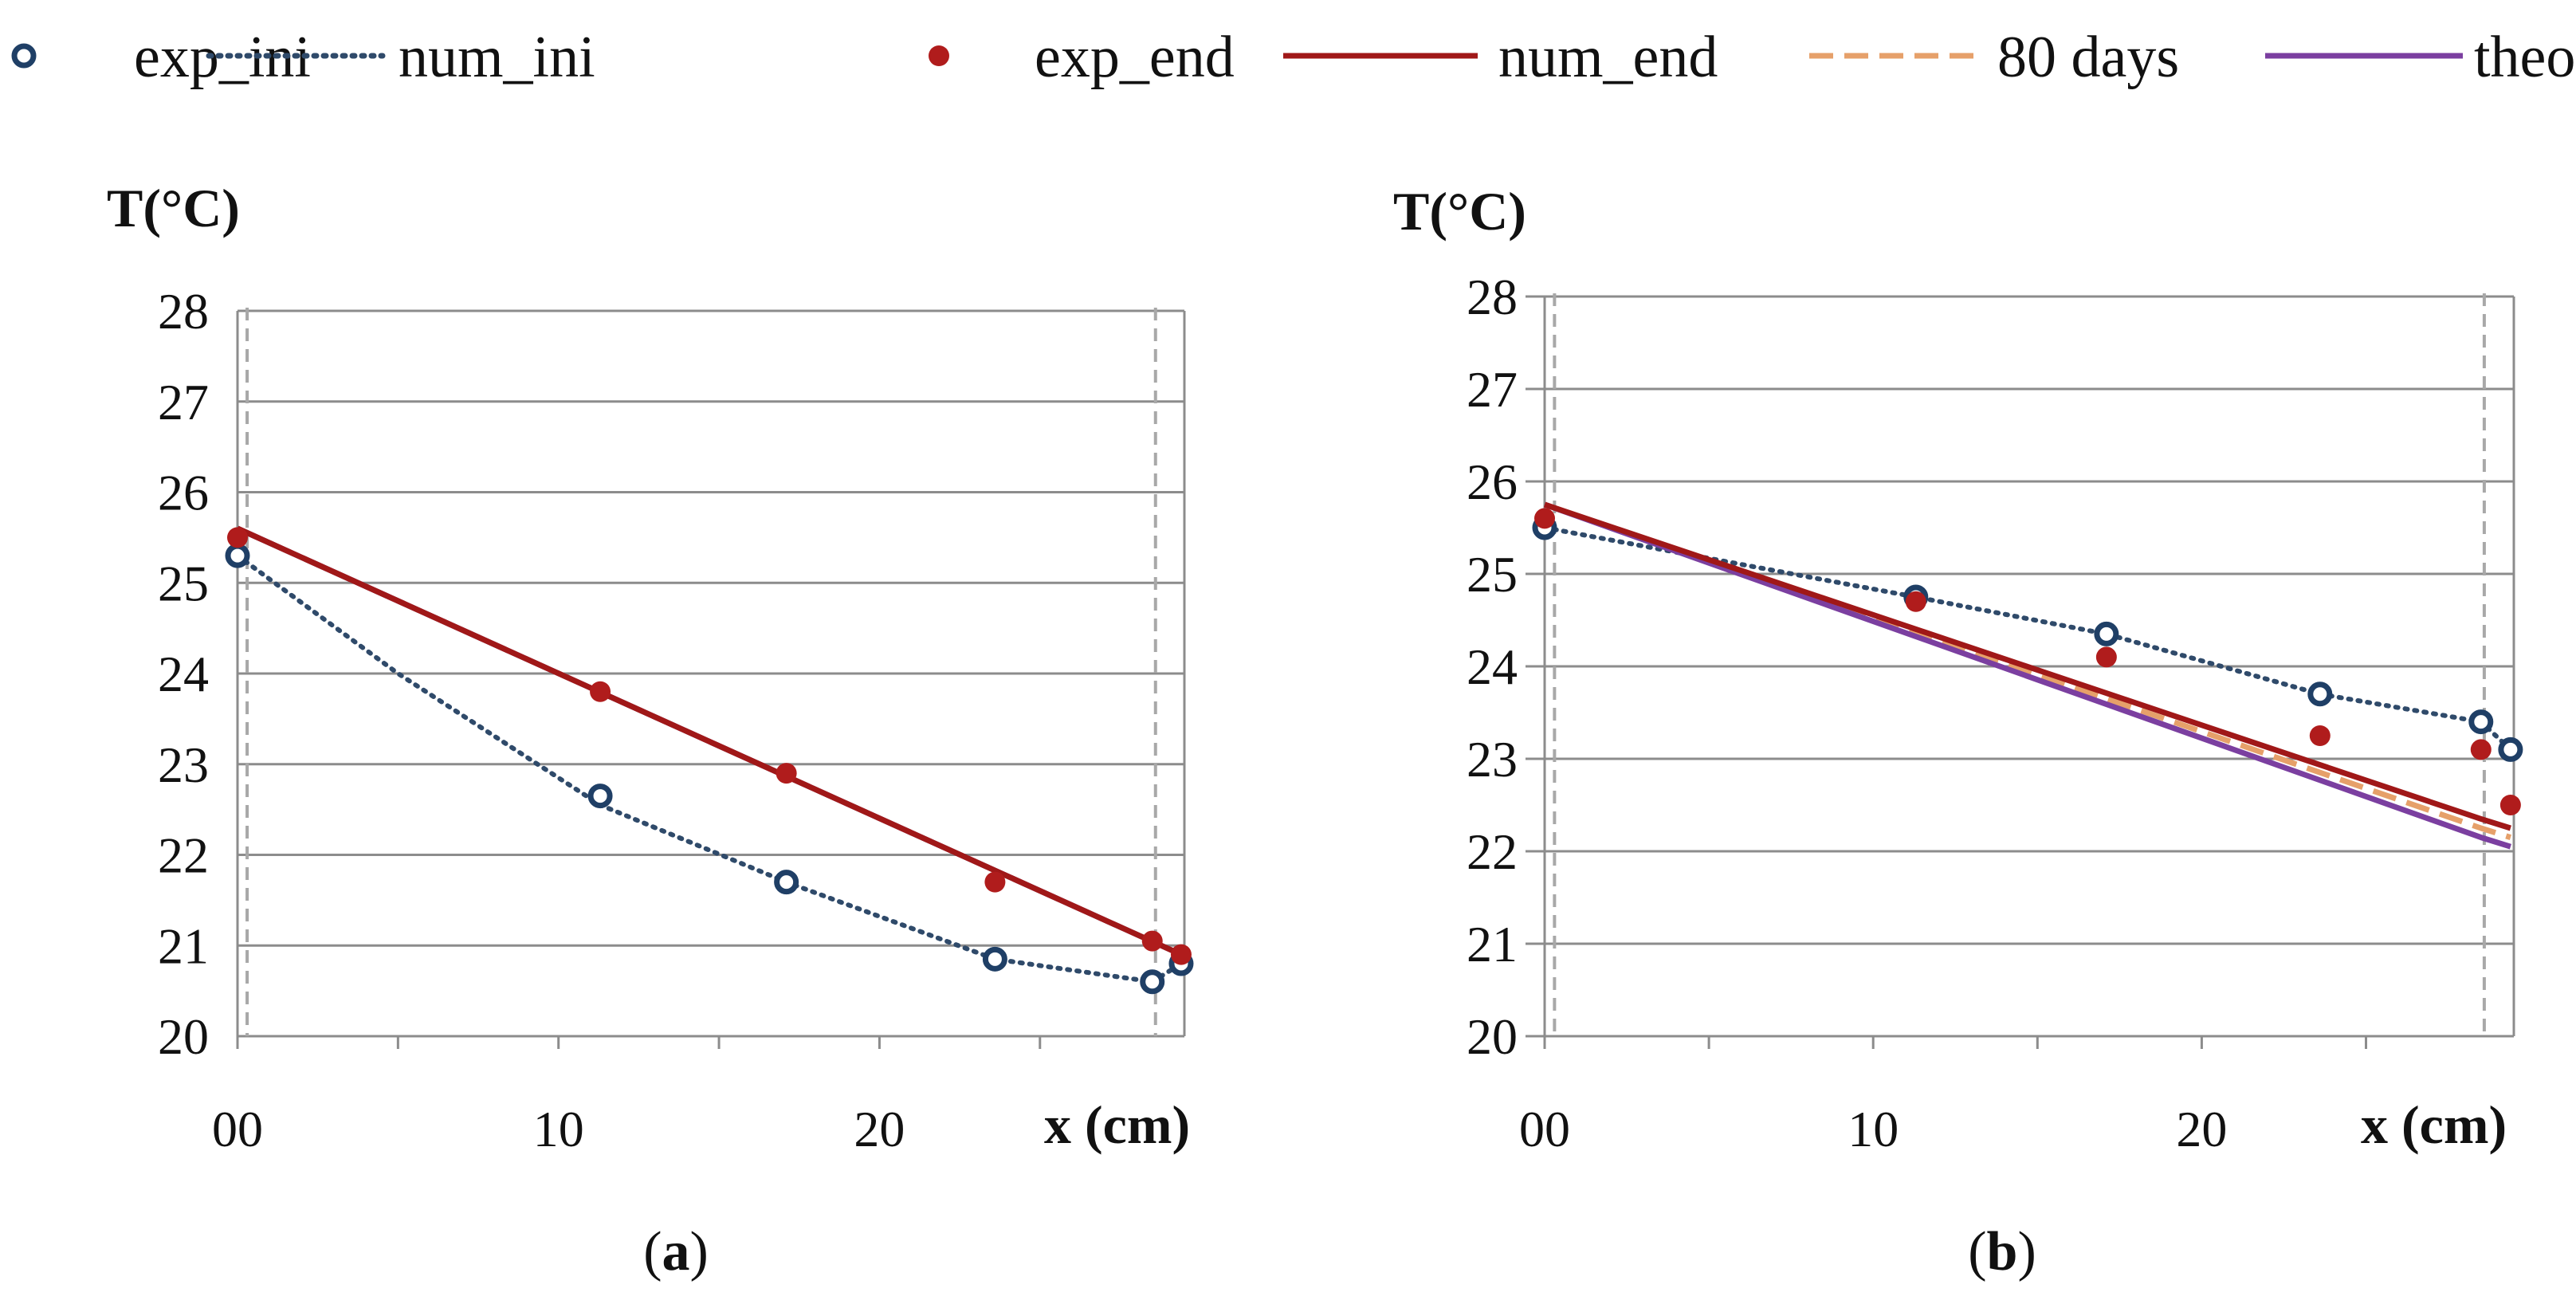  I want to click on panel-a-caption-close-paren: ), so click(699, 1251).